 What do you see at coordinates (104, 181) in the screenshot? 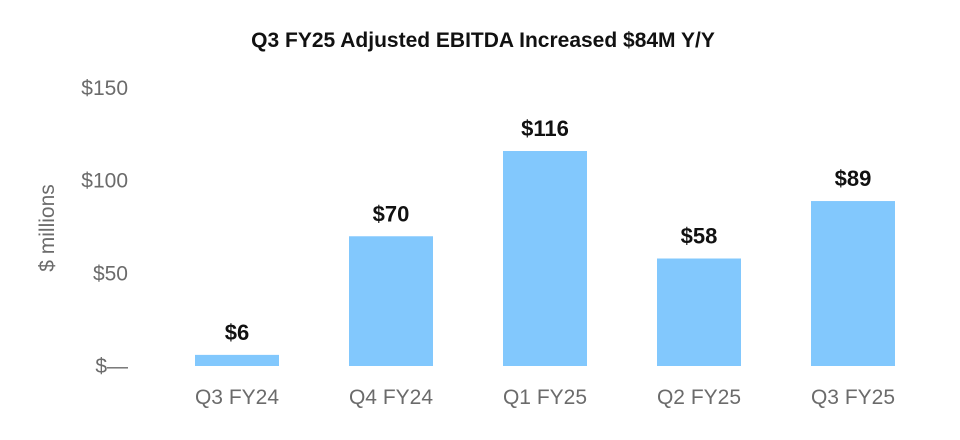
I see `y-tick-label: $100` at bounding box center [104, 181].